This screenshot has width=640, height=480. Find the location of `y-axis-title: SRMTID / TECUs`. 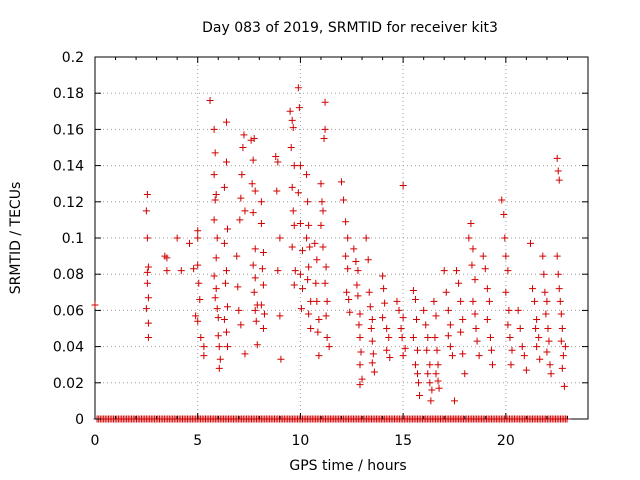

y-axis-title: SRMTID / TECUs is located at coordinates (16, 238).